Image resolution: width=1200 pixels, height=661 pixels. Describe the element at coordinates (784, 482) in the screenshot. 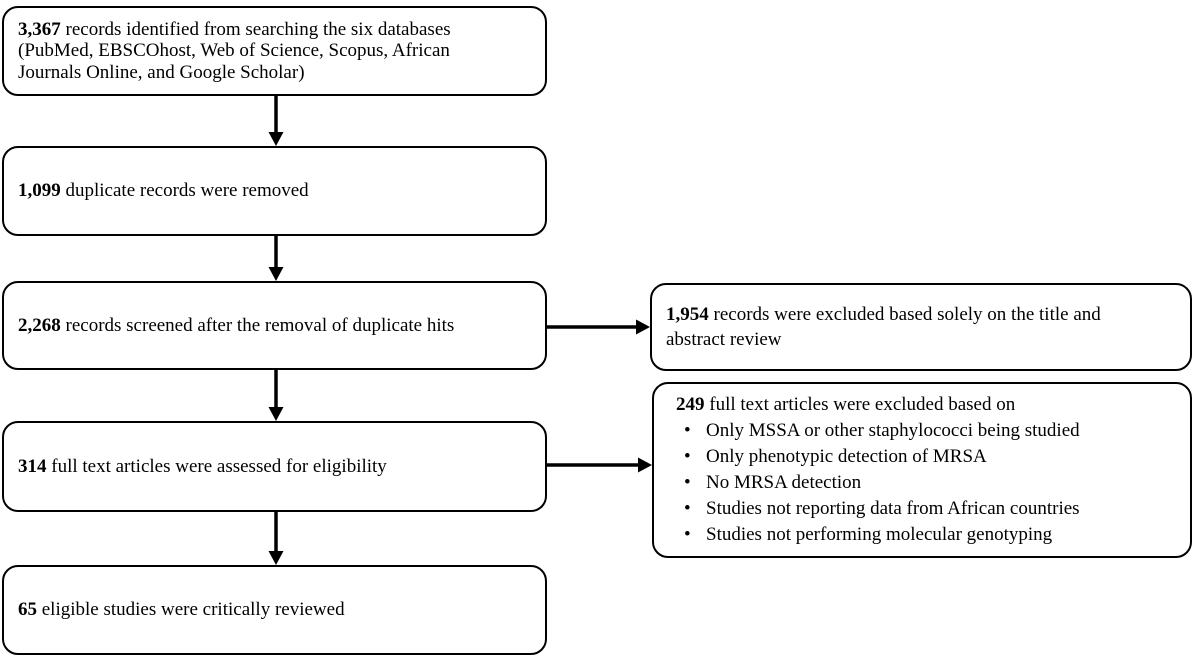

I see `exclusion-reason-text: No MRSA detection` at that location.